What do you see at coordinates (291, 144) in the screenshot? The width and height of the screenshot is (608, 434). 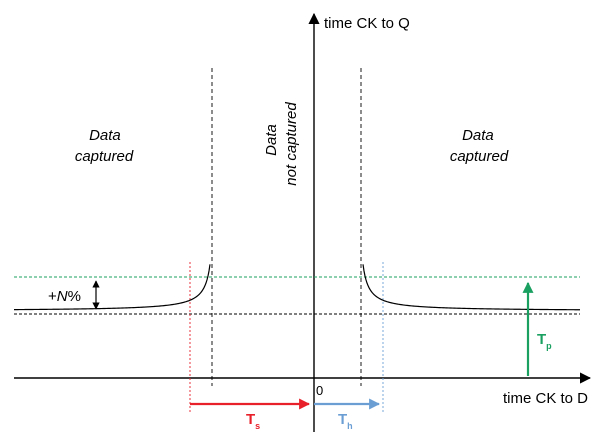 I see `svg-text: not captured` at bounding box center [291, 144].